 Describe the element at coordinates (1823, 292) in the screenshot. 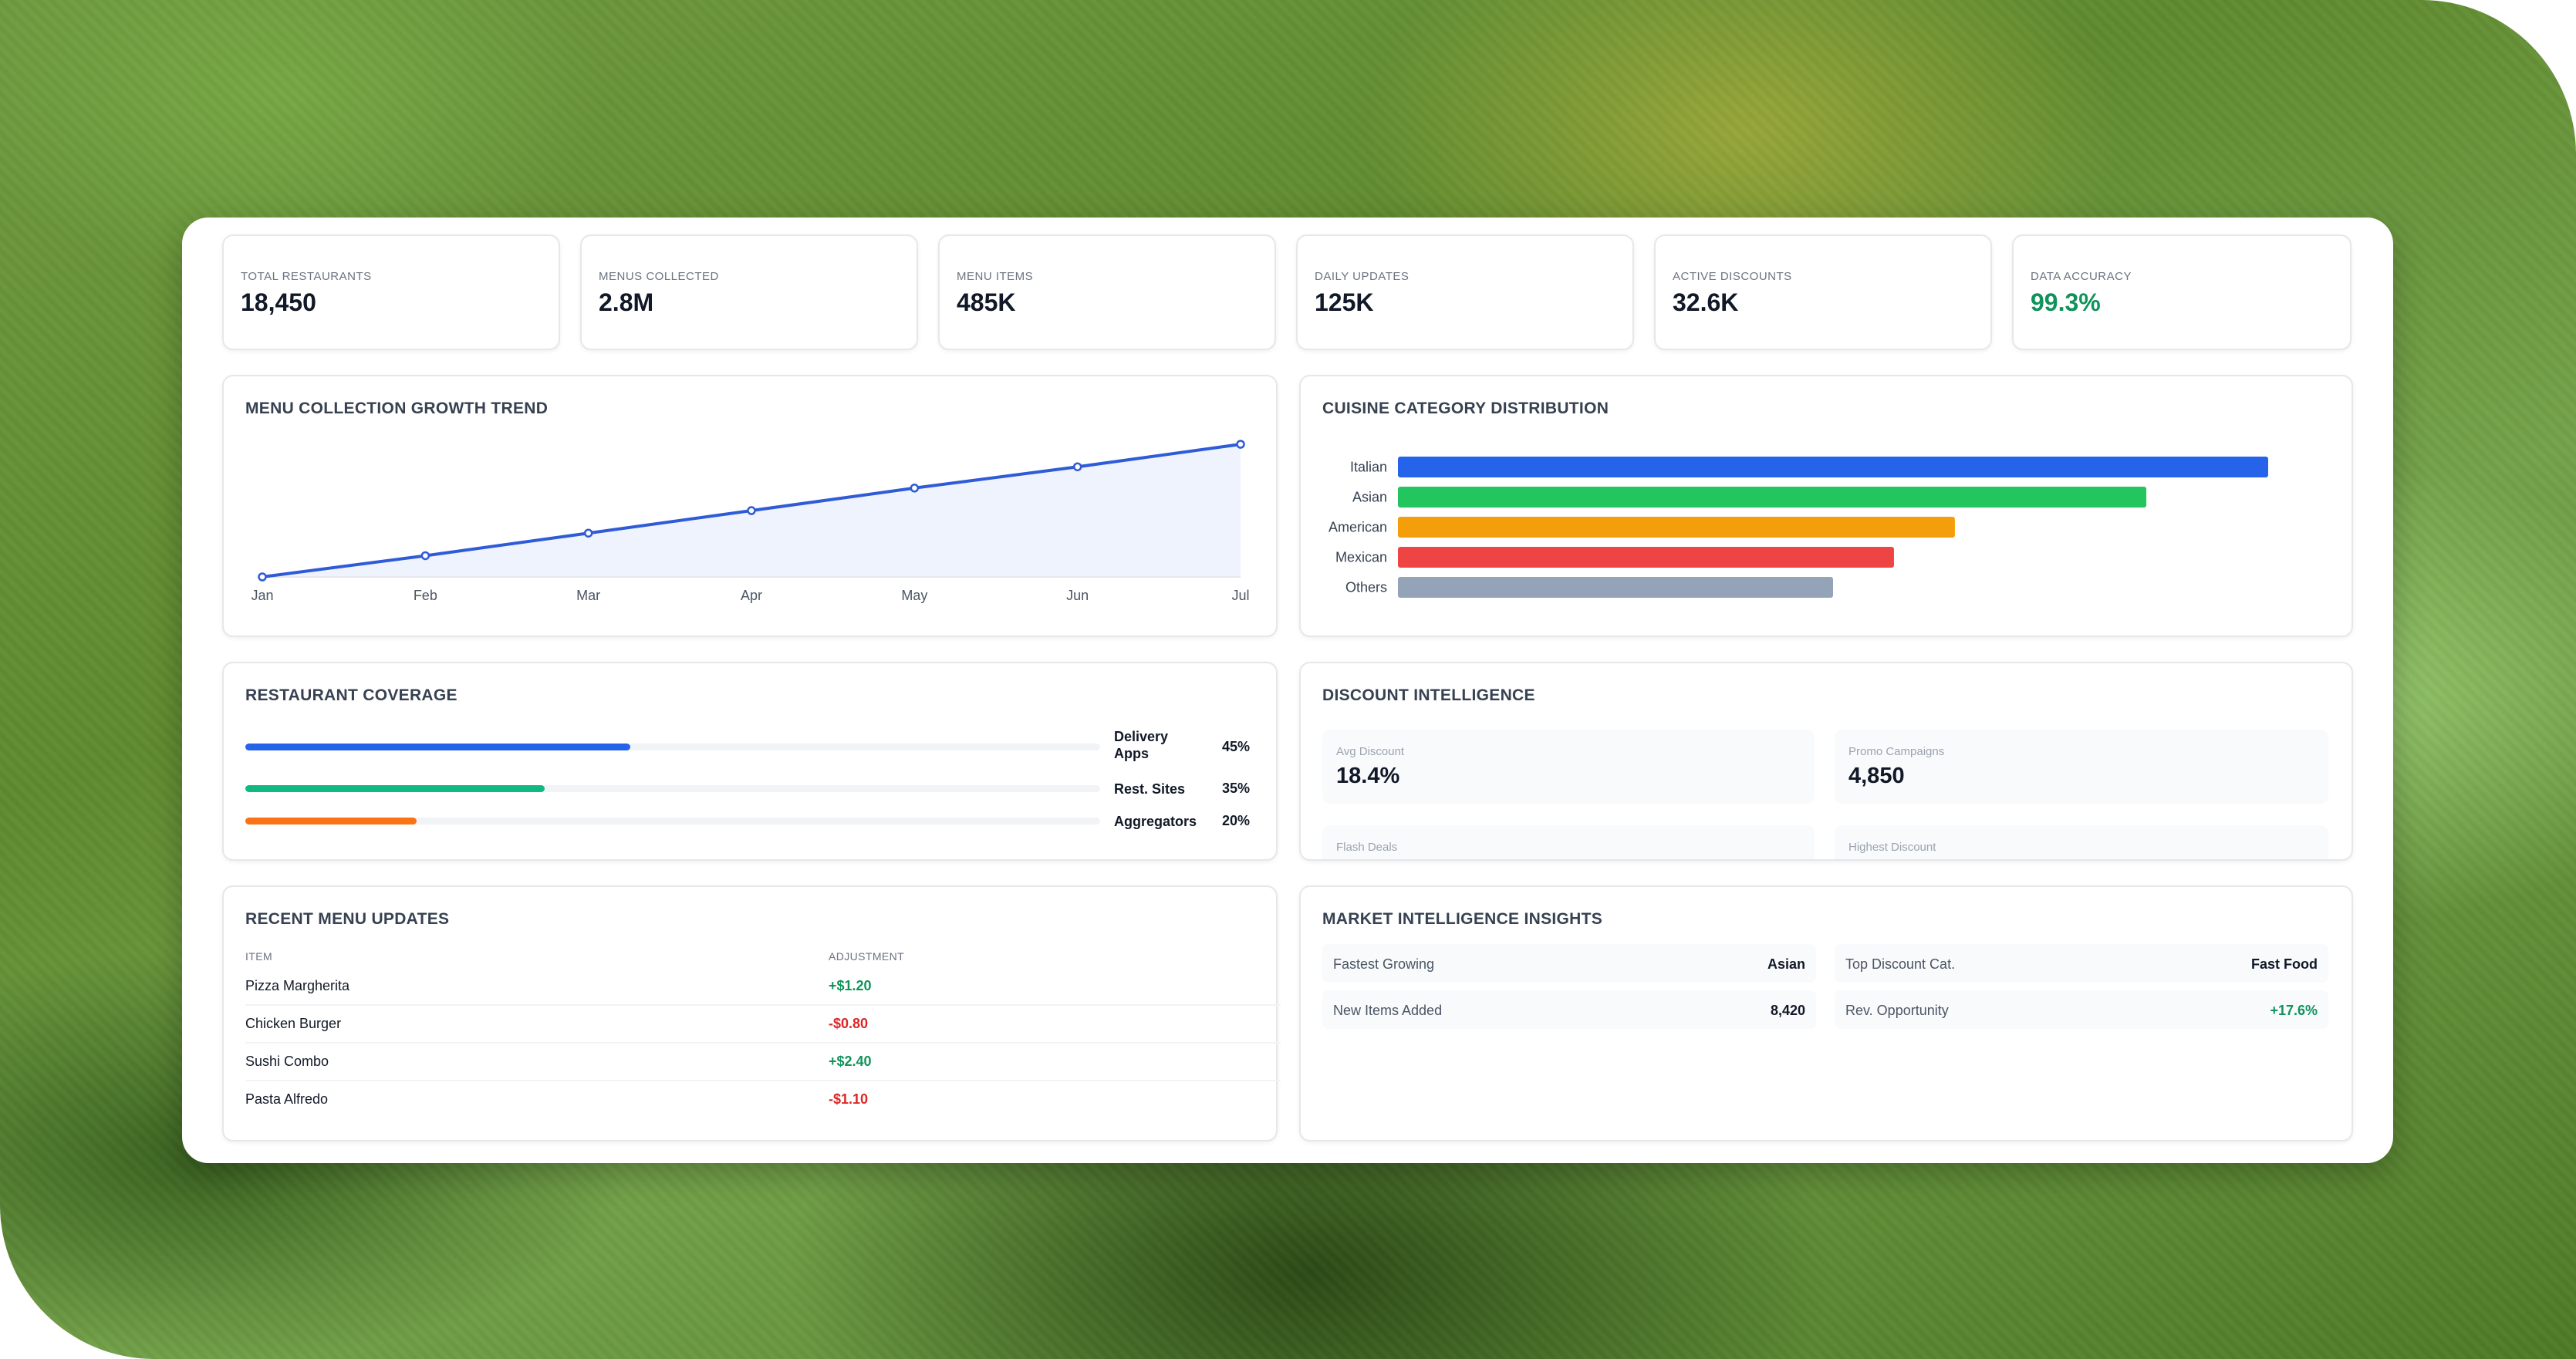

I see `stat-card-active-discounts: ACTIVE DISCOUNTS 32.6K` at that location.